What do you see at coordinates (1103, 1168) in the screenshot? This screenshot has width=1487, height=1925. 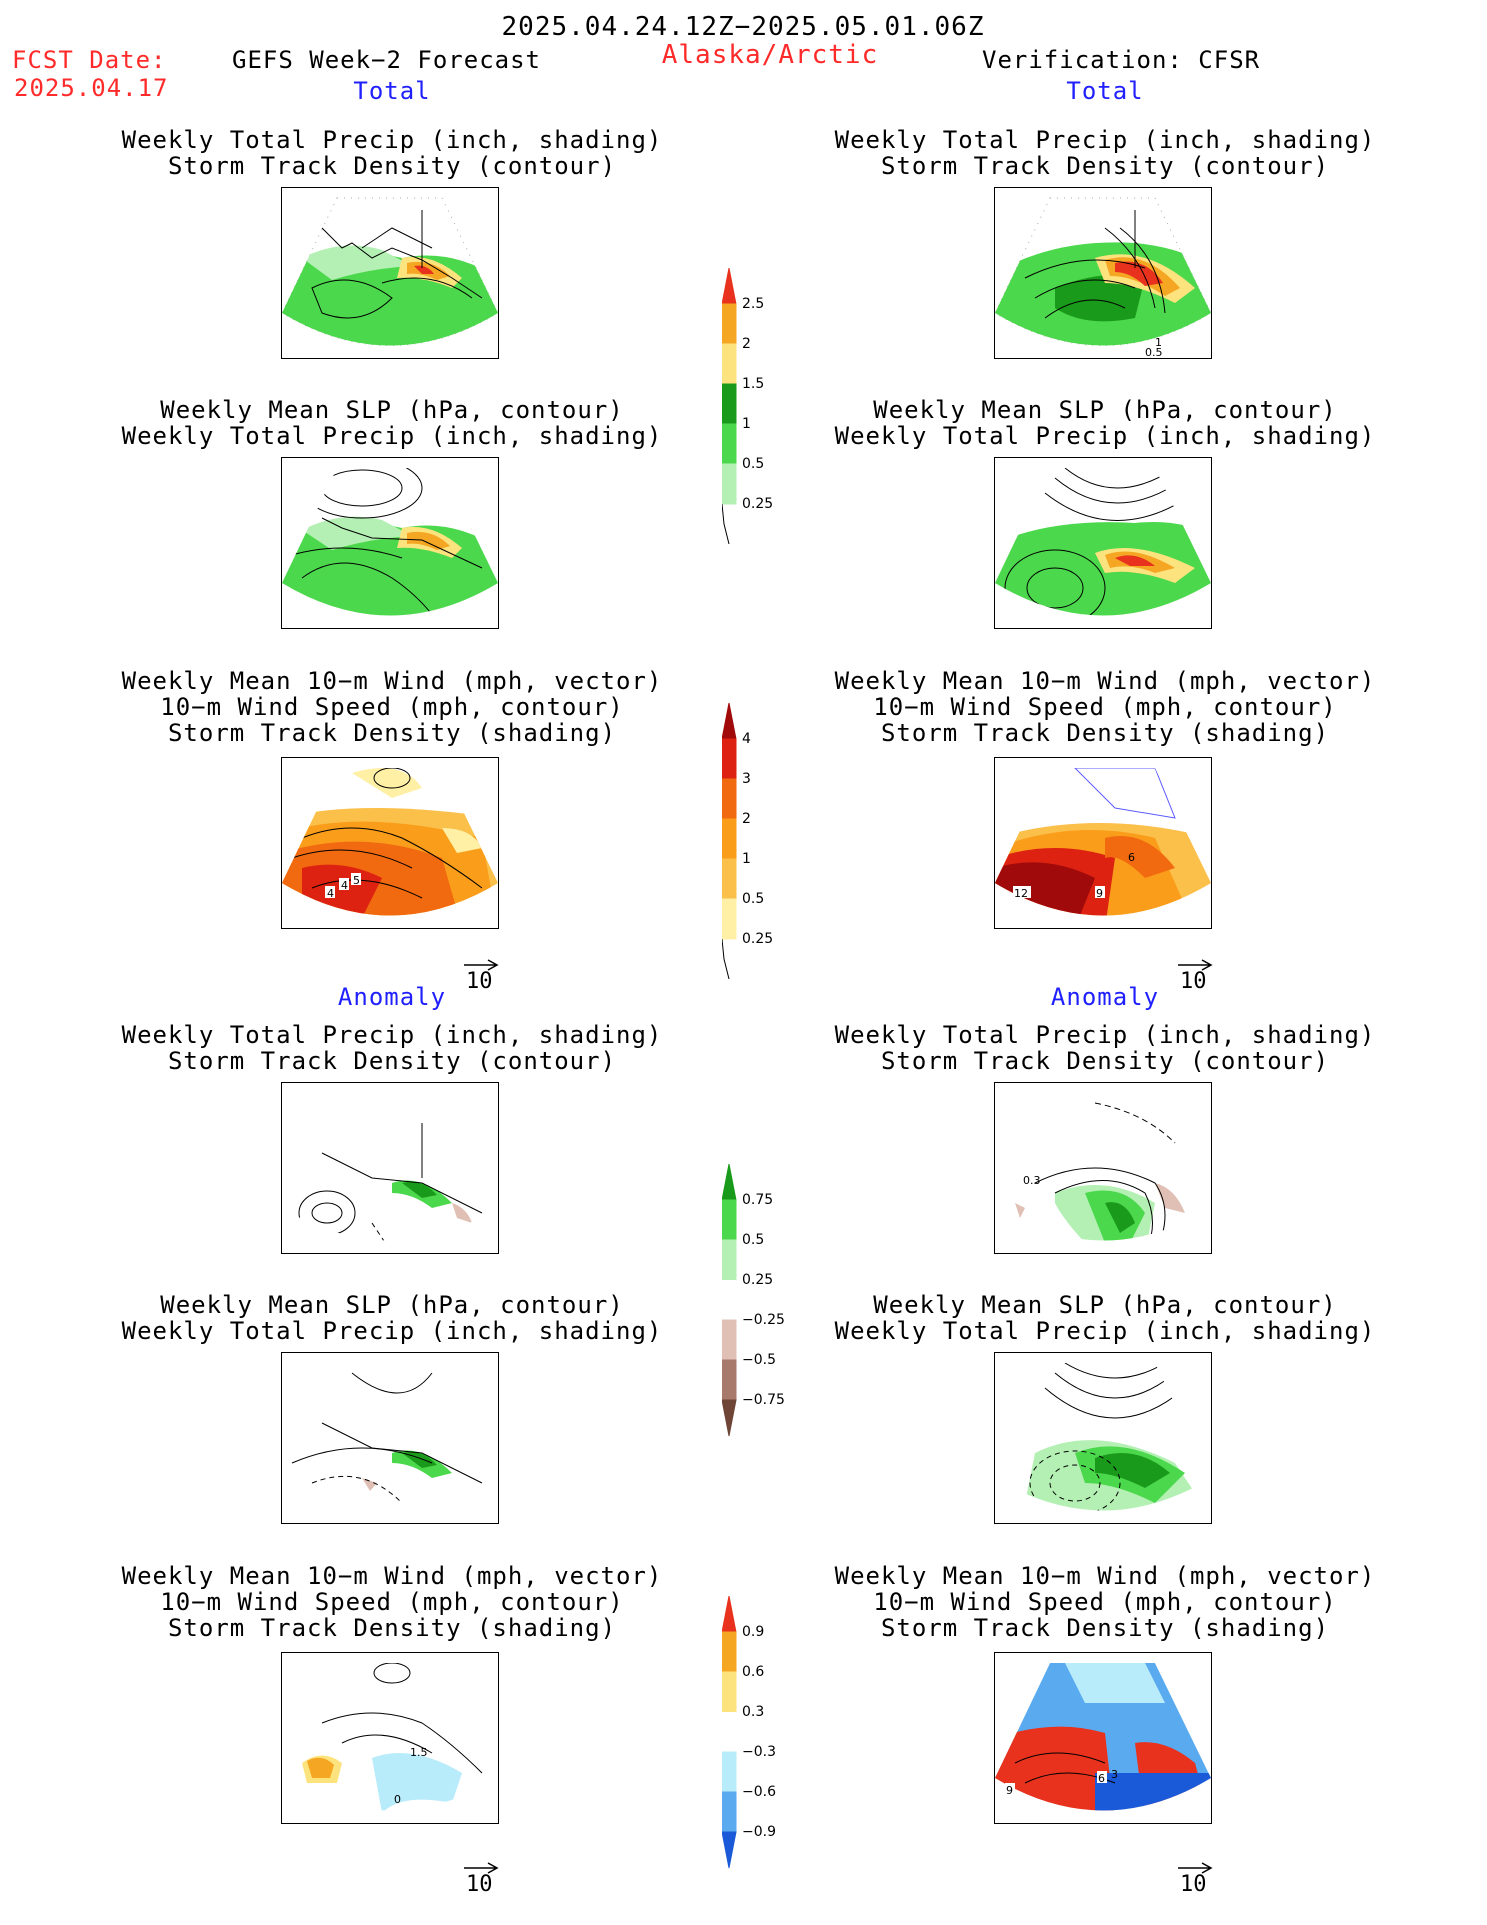 I see `map-anom-ver-precip: 0.3` at bounding box center [1103, 1168].